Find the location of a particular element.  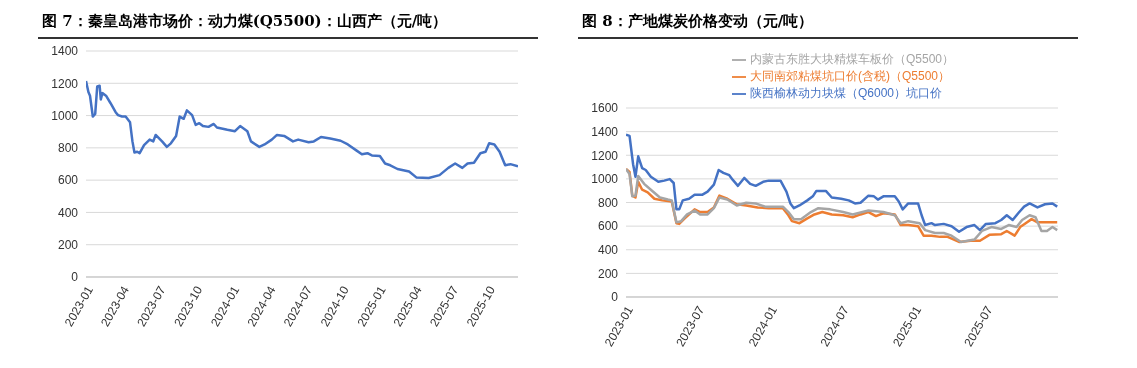

chart-title: 图 7：秦皇岛港市场价：动力煤(Q5500)：山西产（元/吨） is located at coordinates (288, 23).